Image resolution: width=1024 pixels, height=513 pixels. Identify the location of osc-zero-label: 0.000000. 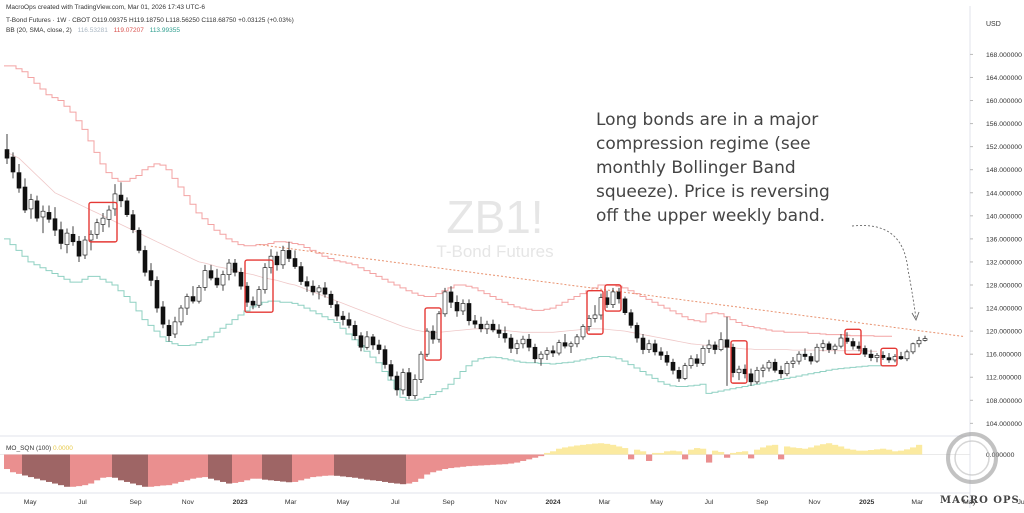
(1000, 455).